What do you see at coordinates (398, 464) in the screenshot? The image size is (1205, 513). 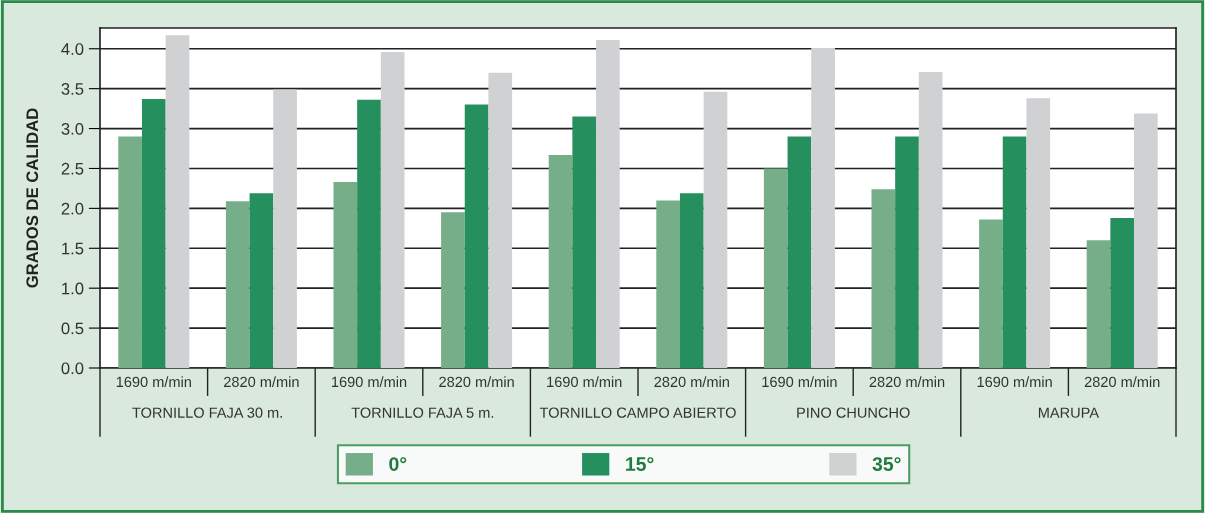 I see `legend-label: 0°` at bounding box center [398, 464].